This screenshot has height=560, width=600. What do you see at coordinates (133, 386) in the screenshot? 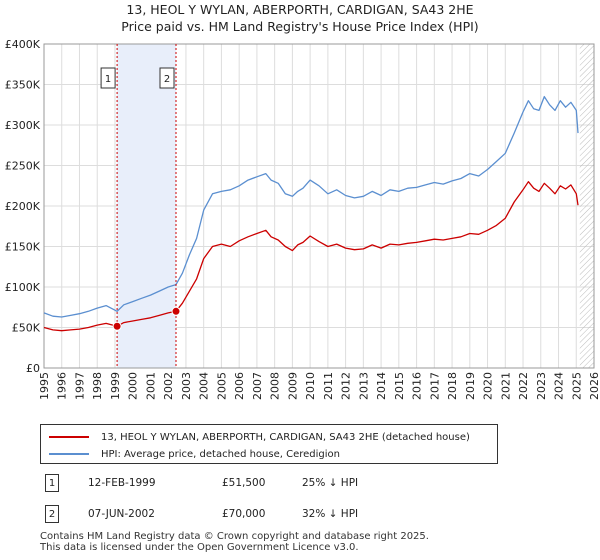
I see `x-tick-label: 2000` at bounding box center [133, 386].